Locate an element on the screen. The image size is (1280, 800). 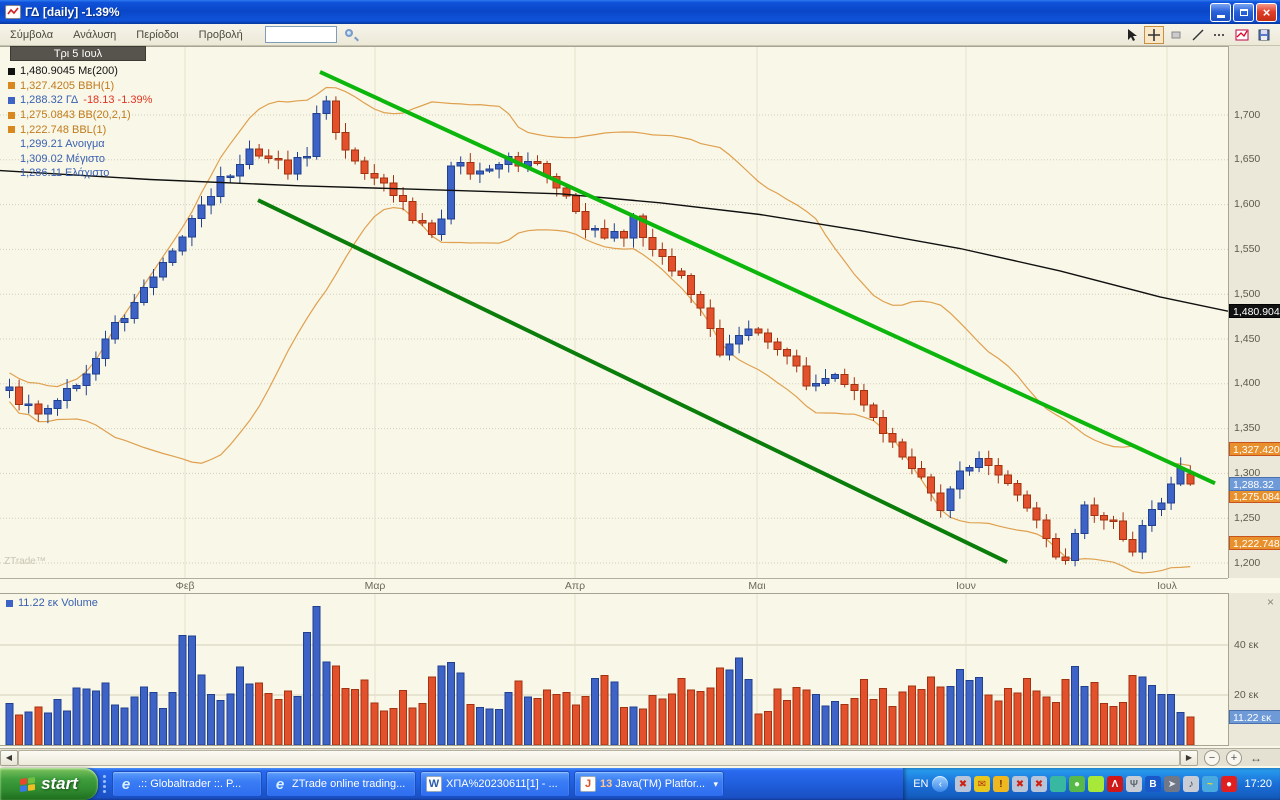
legend-row: 1,480.9045 Με(200) is located at coordinates (80, 71).